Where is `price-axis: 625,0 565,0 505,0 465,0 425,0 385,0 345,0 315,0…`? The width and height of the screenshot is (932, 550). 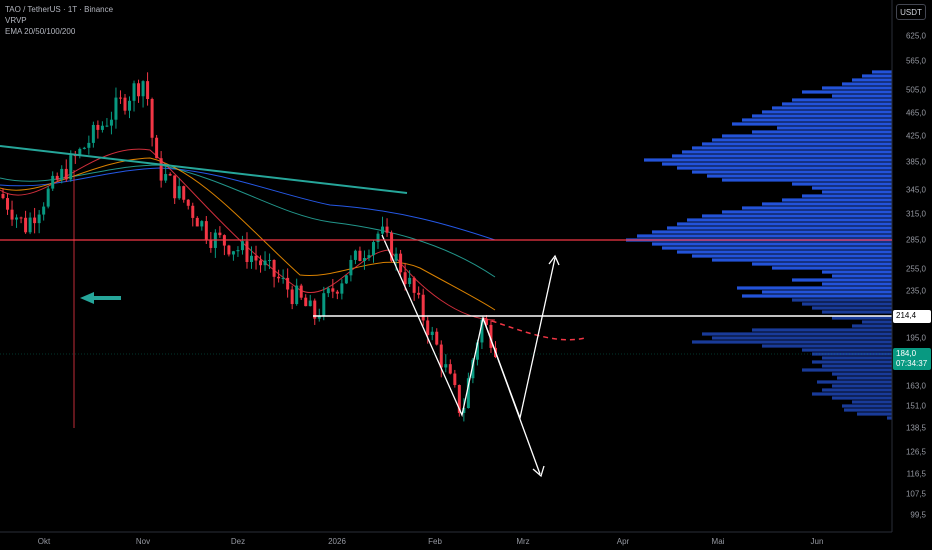
price-axis: 625,0 565,0 505,0 465,0 425,0 385,0 345,0 315,0… is located at coordinates (912, 266).